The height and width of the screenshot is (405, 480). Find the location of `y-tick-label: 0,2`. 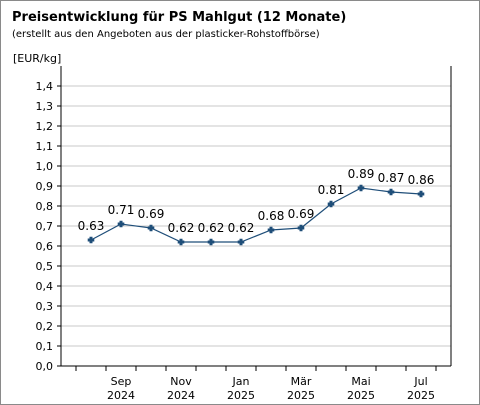

y-tick-label: 0,2 is located at coordinates (45, 326).